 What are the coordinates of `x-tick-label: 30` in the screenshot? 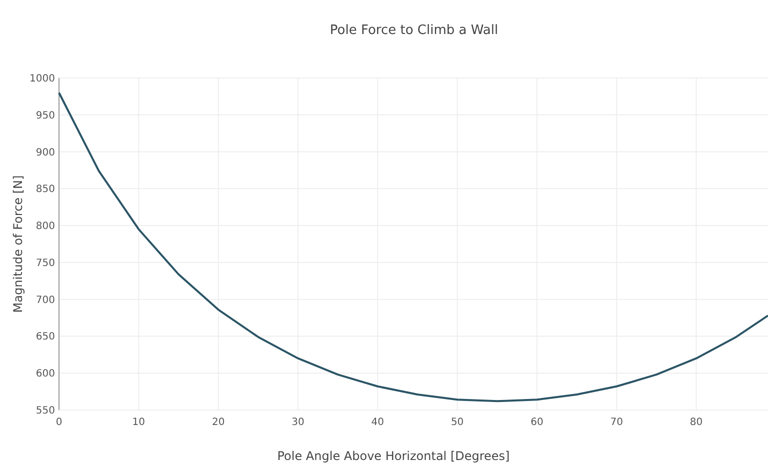 It's located at (298, 422).